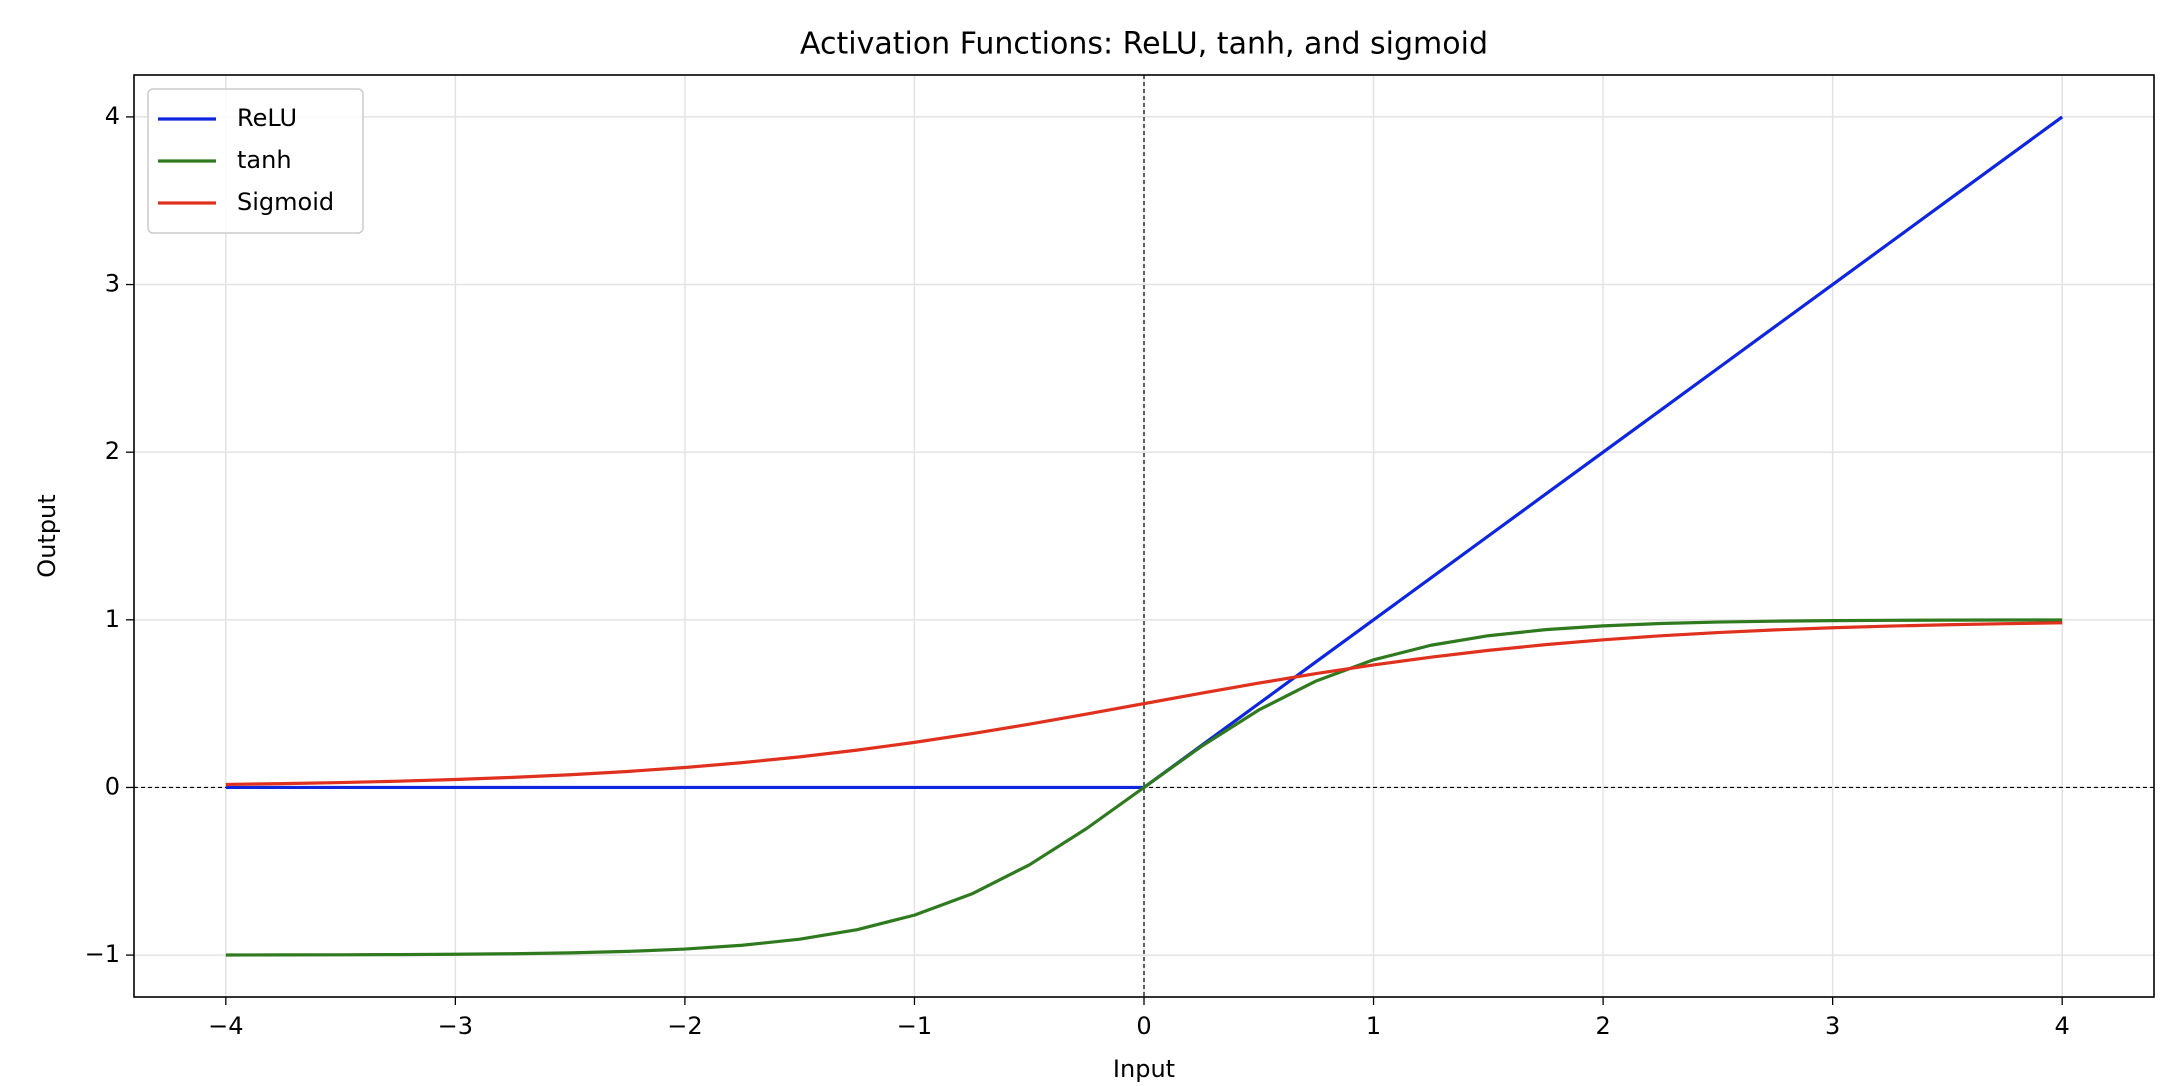  What do you see at coordinates (1143, 1026) in the screenshot?
I see `x-tick-label: 0` at bounding box center [1143, 1026].